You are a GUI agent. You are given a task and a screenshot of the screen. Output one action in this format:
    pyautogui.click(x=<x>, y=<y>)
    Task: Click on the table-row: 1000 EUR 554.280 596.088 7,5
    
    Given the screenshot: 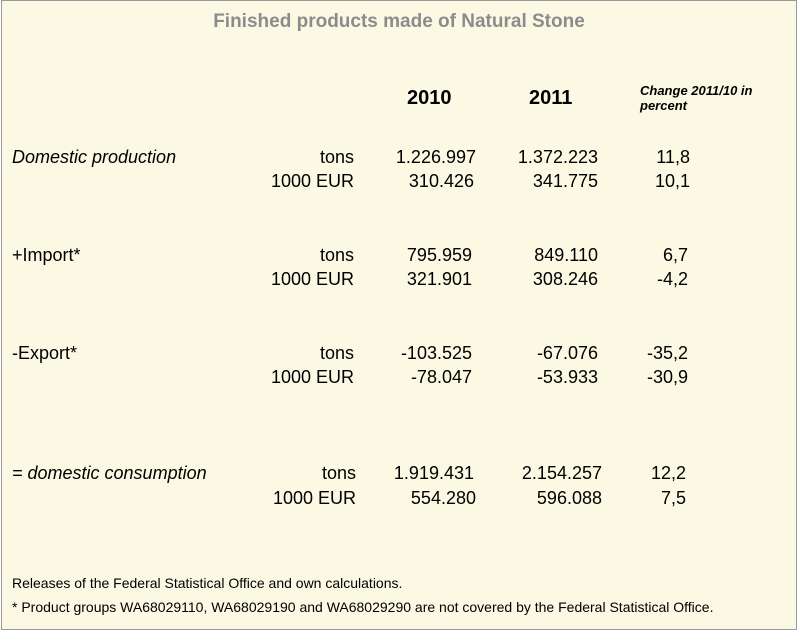 What is the action you would take?
    pyautogui.click(x=400, y=500)
    